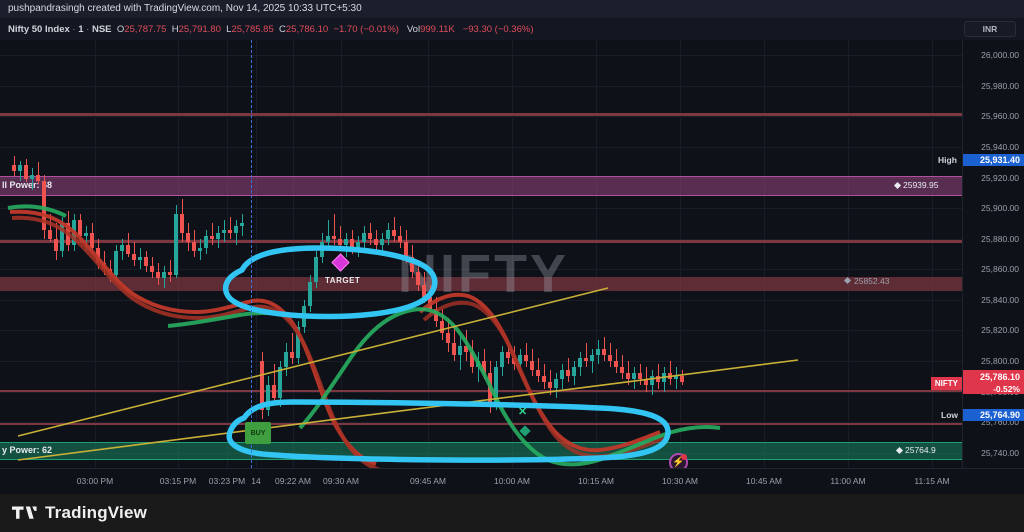 This screenshot has width=1024, height=532. Describe the element at coordinates (523, 412) in the screenshot. I see `exit-cross-icon: ✕` at that location.